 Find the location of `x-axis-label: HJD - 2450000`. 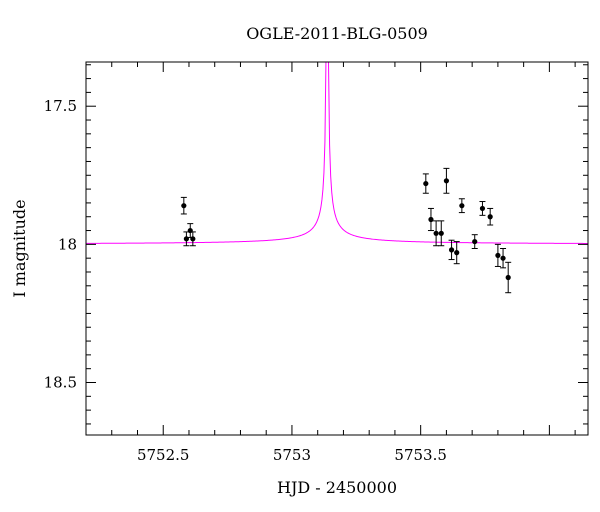

x-axis-label: HJD - 2450000 is located at coordinates (337, 487).